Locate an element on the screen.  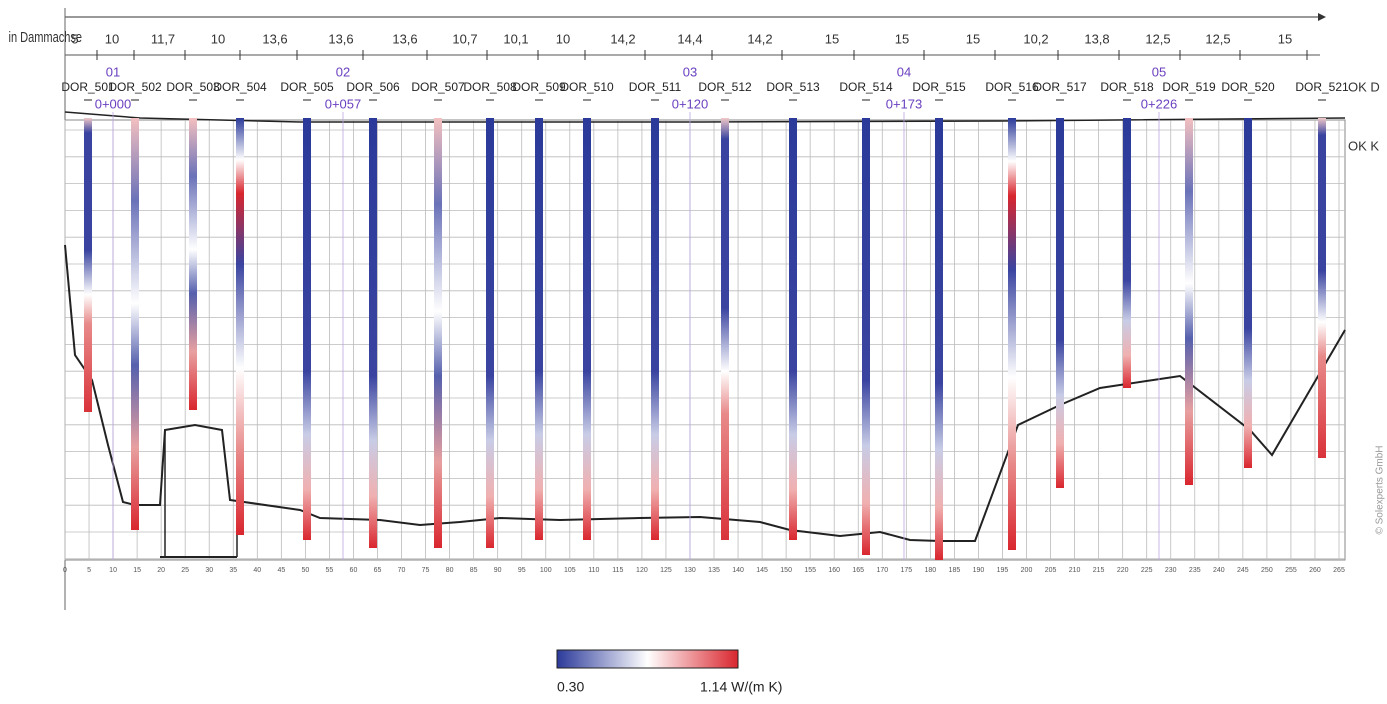
marker-station: 0+000 is located at coordinates (113, 103).